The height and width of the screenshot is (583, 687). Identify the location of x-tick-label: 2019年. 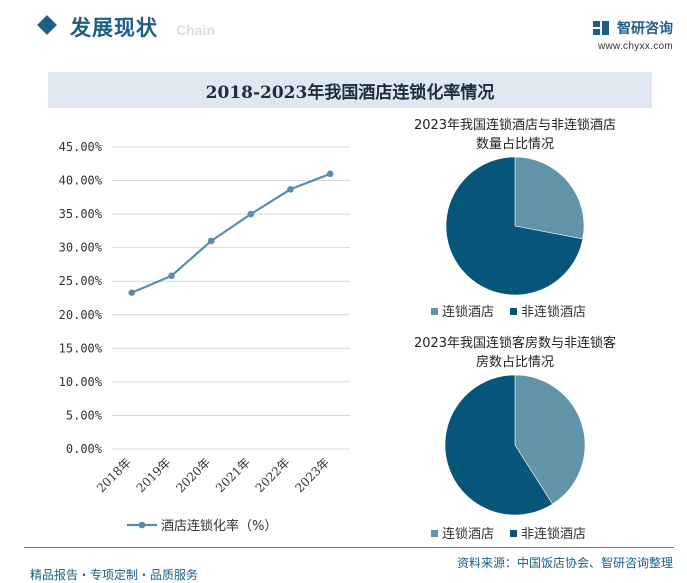
(154, 475).